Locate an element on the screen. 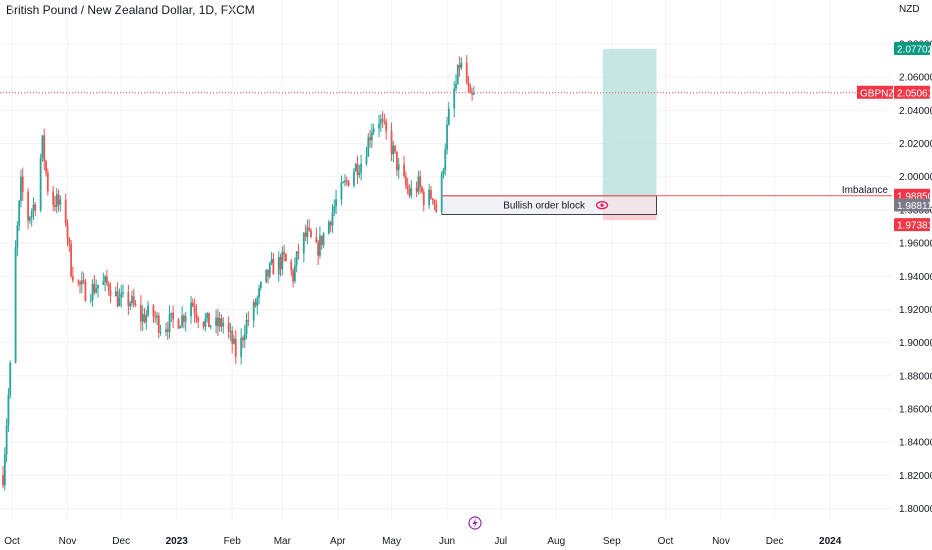 The height and width of the screenshot is (550, 932). price-tick-label: 2.02000 is located at coordinates (915, 144).